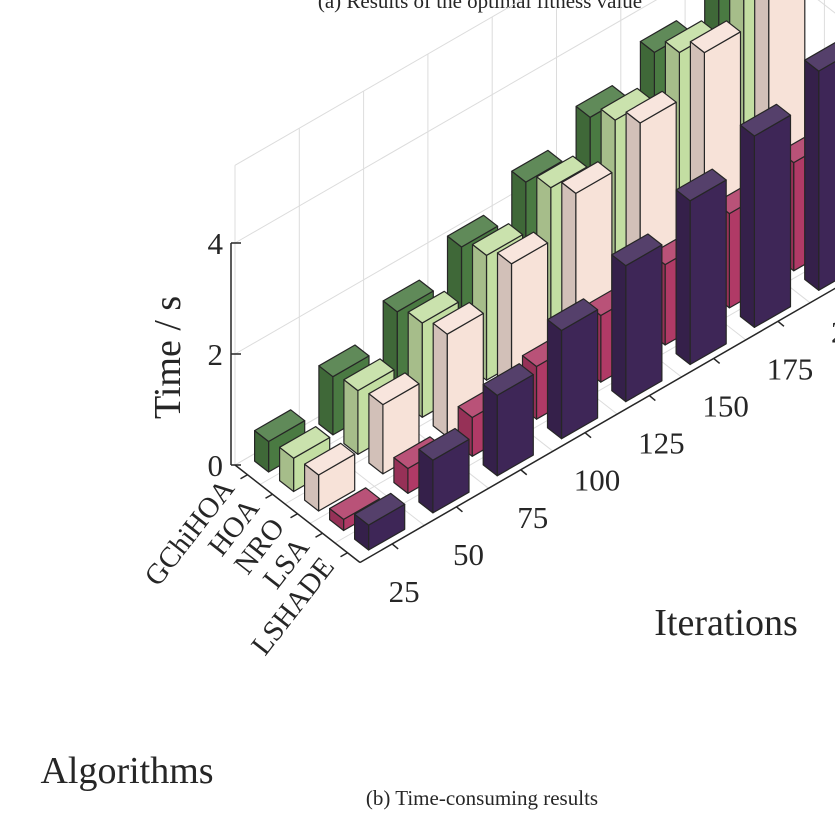 This screenshot has width=835, height=814. What do you see at coordinates (216, 243) in the screenshot?
I see `z-tick-label: 4` at bounding box center [216, 243].